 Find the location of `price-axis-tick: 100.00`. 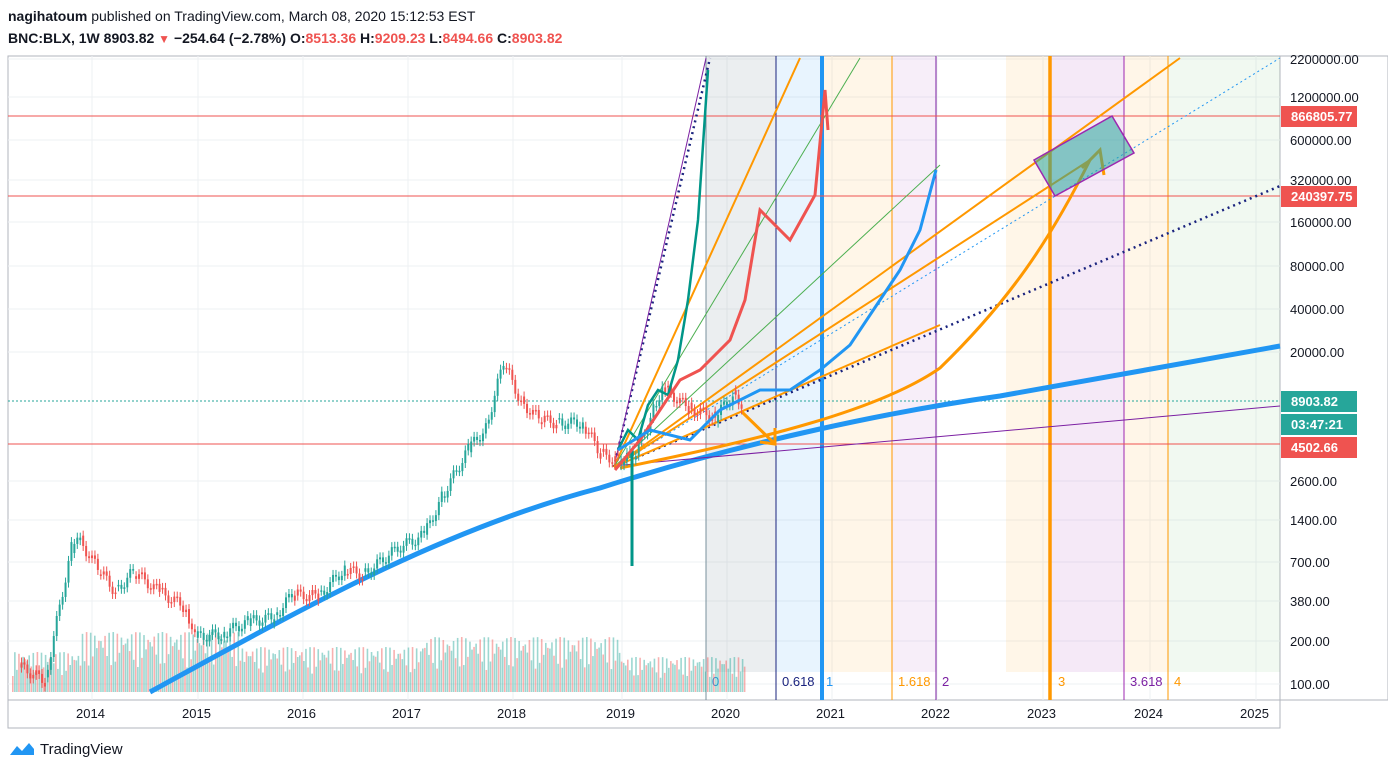

price-axis-tick: 100.00 is located at coordinates (1310, 684).